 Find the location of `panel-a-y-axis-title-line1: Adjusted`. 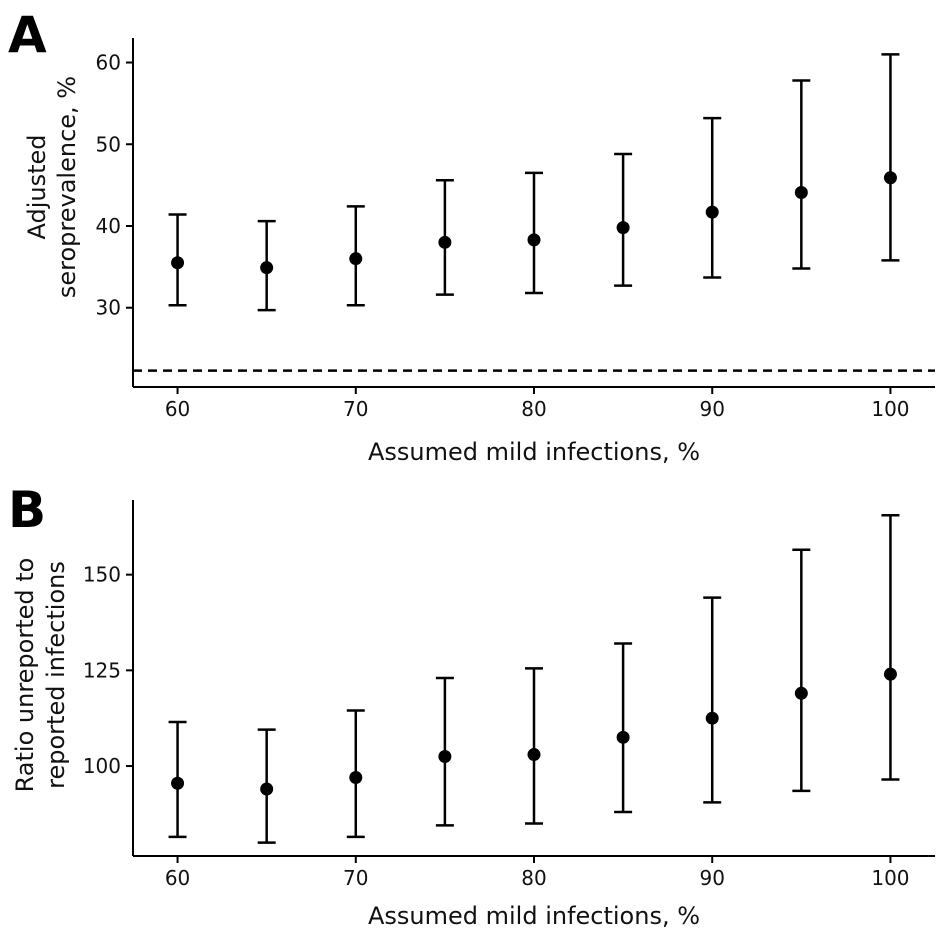

panel-a-y-axis-title-line1: Adjusted is located at coordinates (37, 186).